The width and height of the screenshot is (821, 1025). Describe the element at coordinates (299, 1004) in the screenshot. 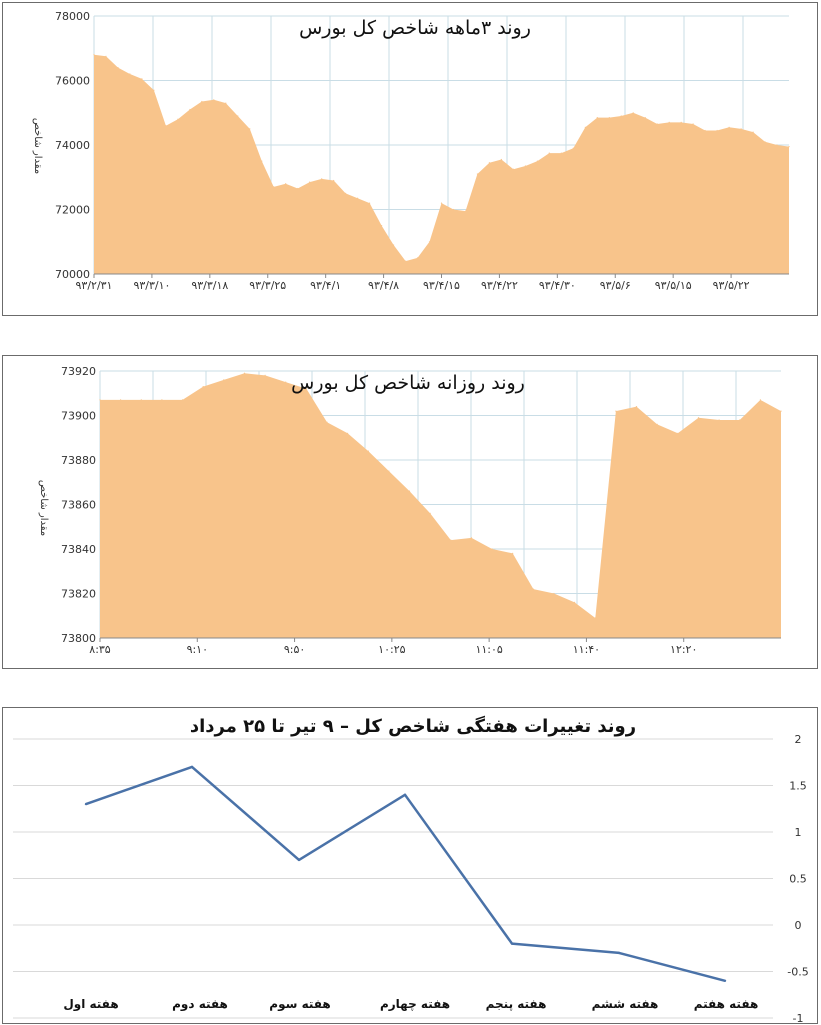

I see `x-category-label: هفته سوم` at that location.